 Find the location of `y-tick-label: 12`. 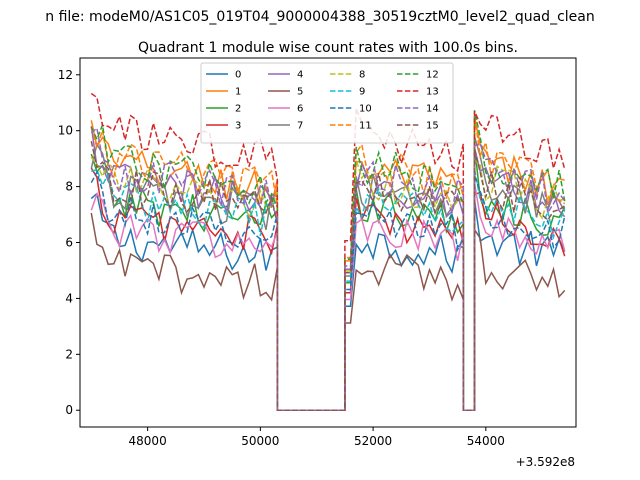

y-tick-label: 12 is located at coordinates (65, 75).